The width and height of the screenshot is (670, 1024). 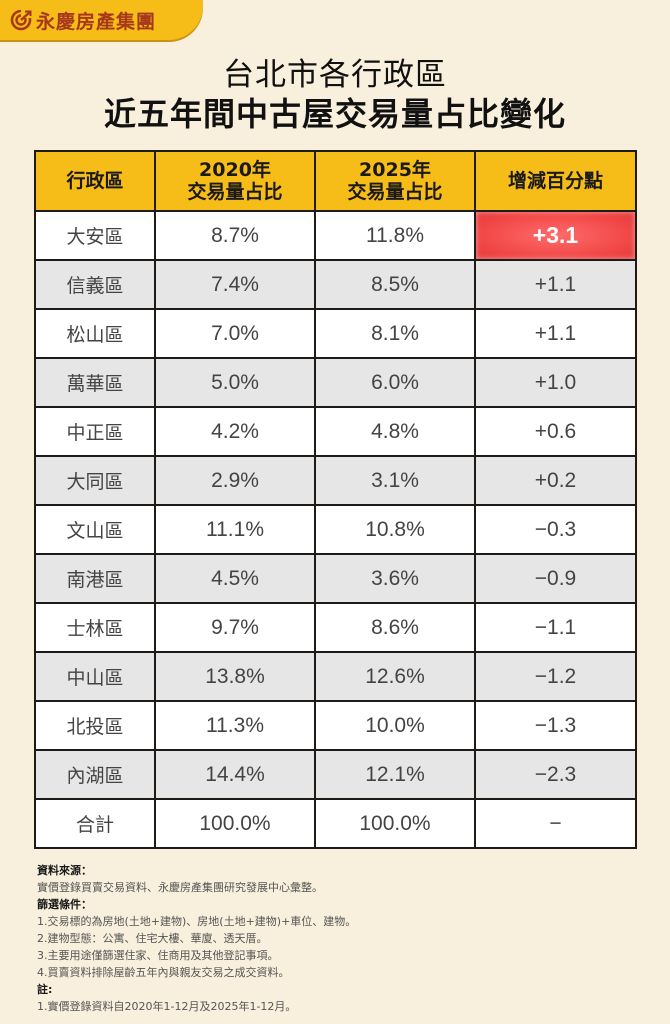 I want to click on header-district-label: 行政區, so click(x=95, y=181).